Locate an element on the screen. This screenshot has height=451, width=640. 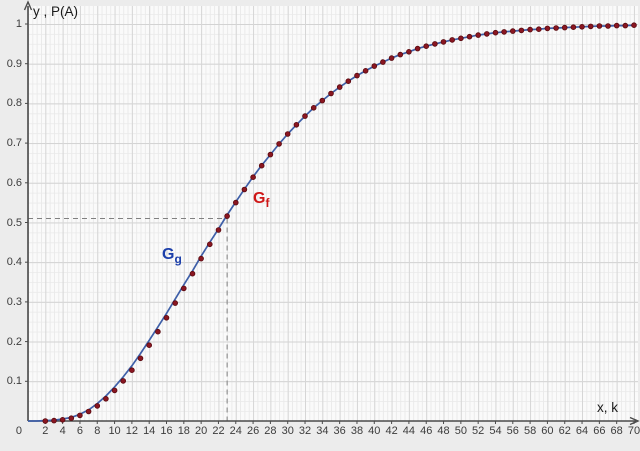
series-label-Gf: Gf is located at coordinates (261, 200).